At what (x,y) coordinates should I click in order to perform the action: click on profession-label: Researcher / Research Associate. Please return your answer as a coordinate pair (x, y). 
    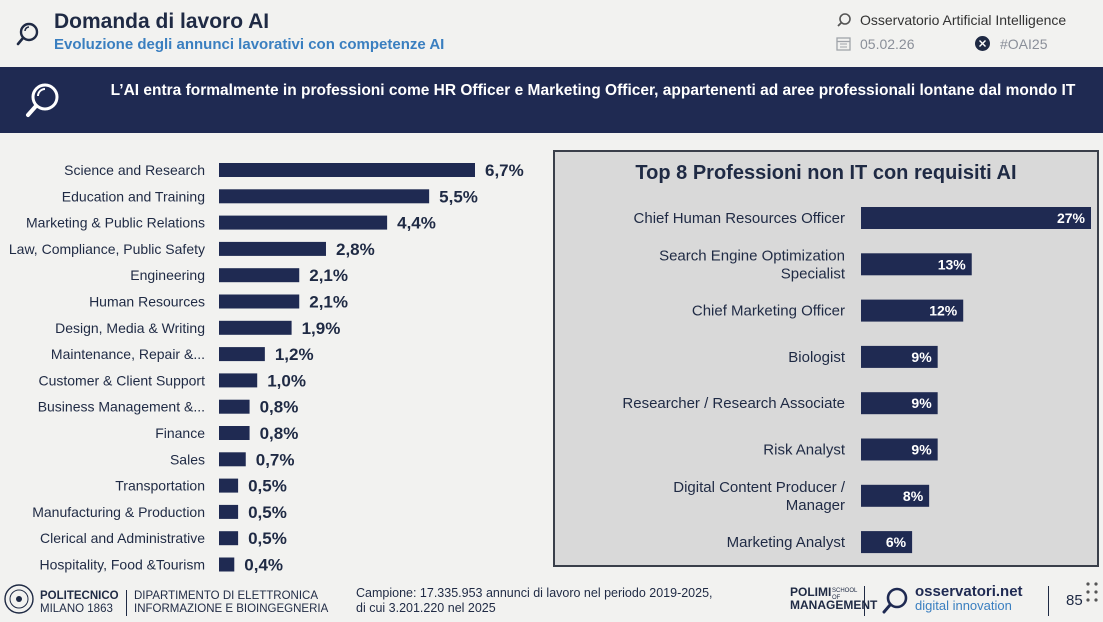
    Looking at the image, I should click on (733, 403).